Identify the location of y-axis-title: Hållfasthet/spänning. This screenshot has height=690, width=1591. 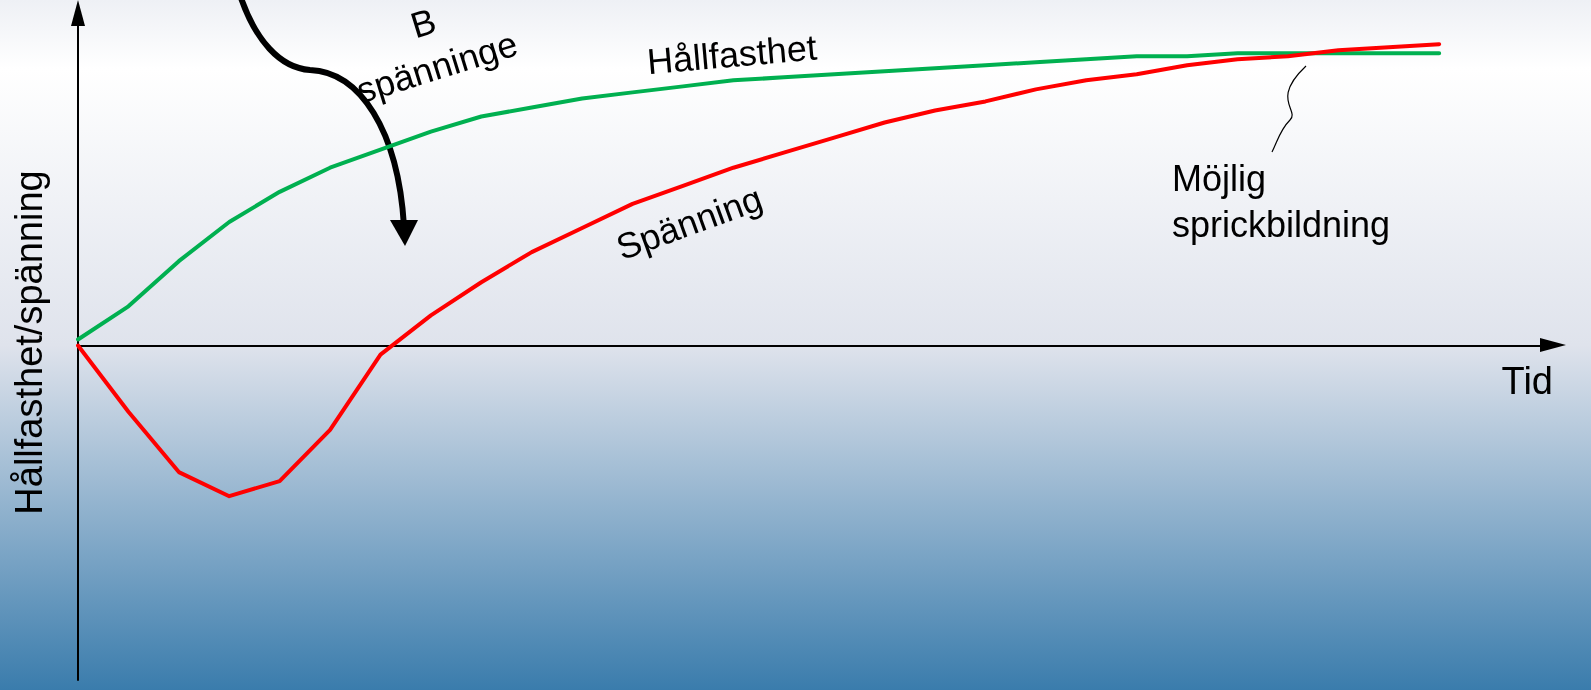
(29, 342).